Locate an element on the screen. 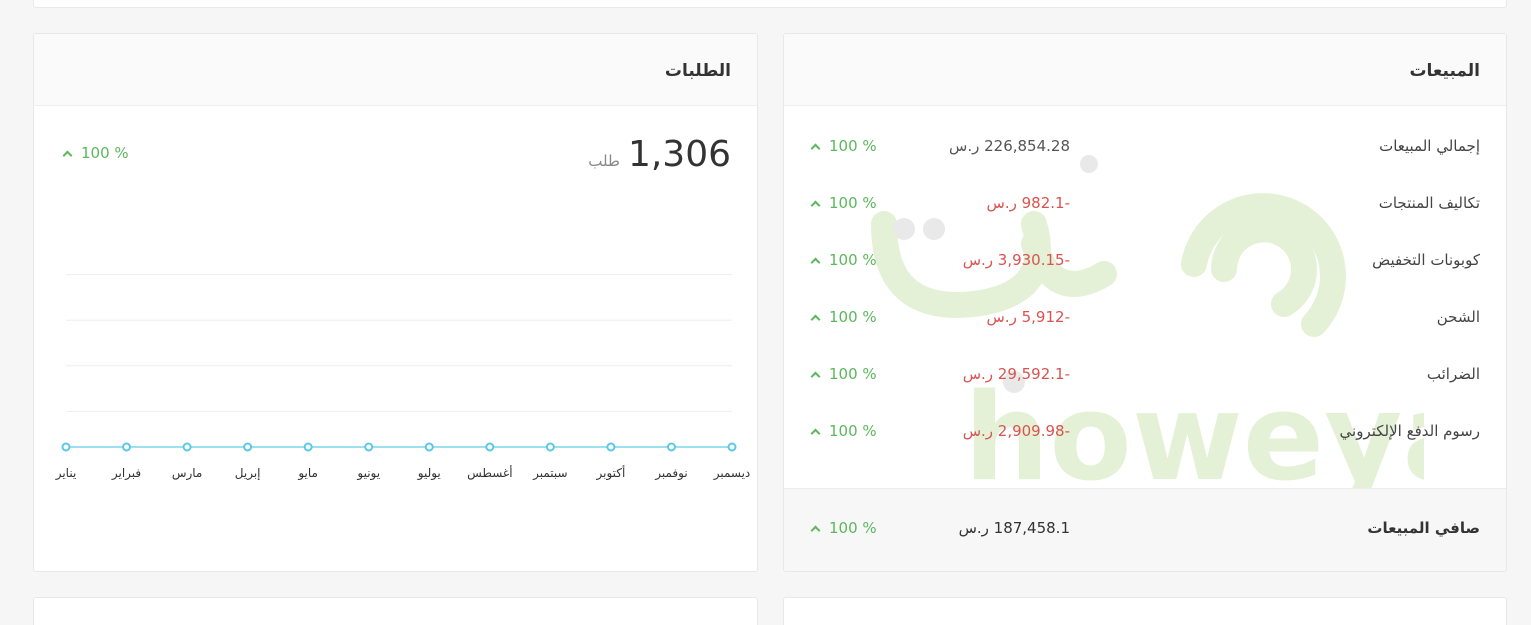 The image size is (1531, 625). sales-row-label: رسوم الدفع الإلكتروني is located at coordinates (1409, 431).